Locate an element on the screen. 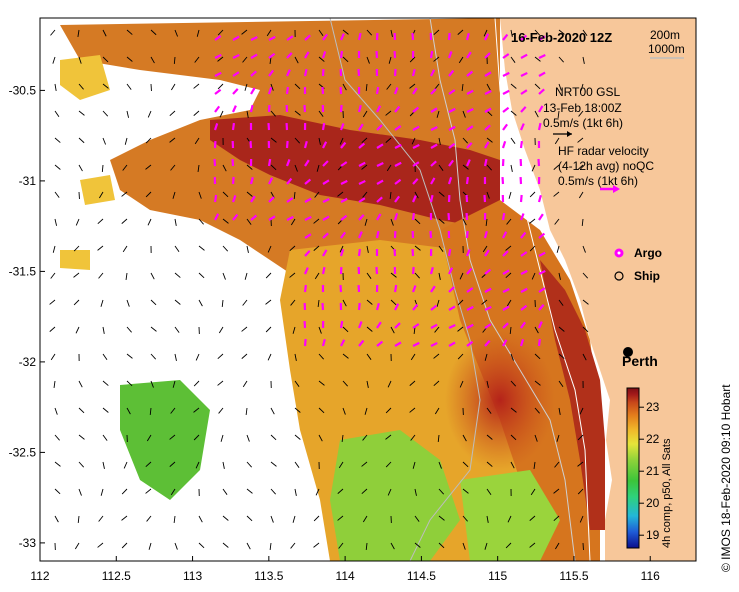  gsl-legend-title: NRT00 GSL is located at coordinates (587, 92).